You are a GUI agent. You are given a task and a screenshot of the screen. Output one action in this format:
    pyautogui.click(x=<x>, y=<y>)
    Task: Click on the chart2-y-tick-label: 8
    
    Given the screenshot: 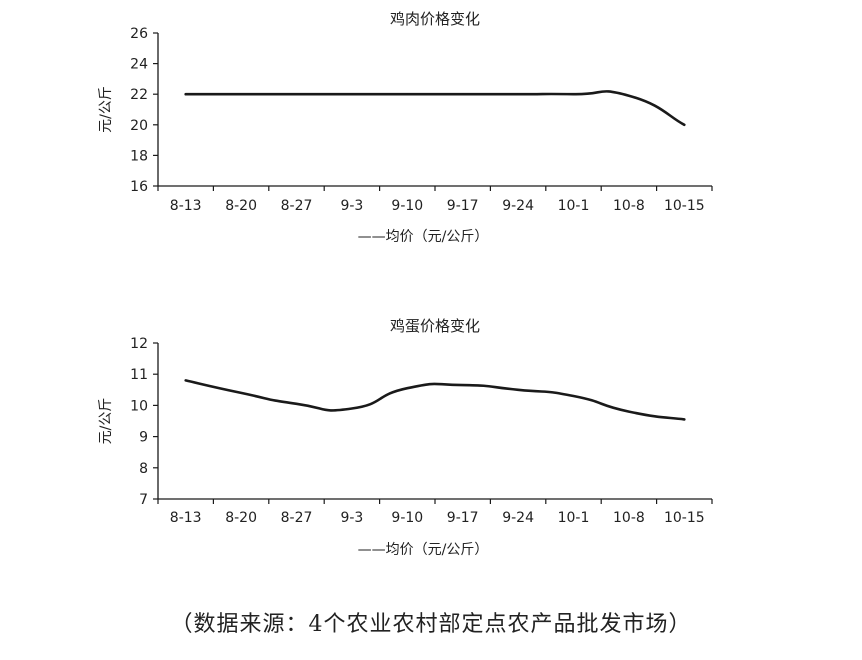 What is the action you would take?
    pyautogui.click(x=143, y=469)
    